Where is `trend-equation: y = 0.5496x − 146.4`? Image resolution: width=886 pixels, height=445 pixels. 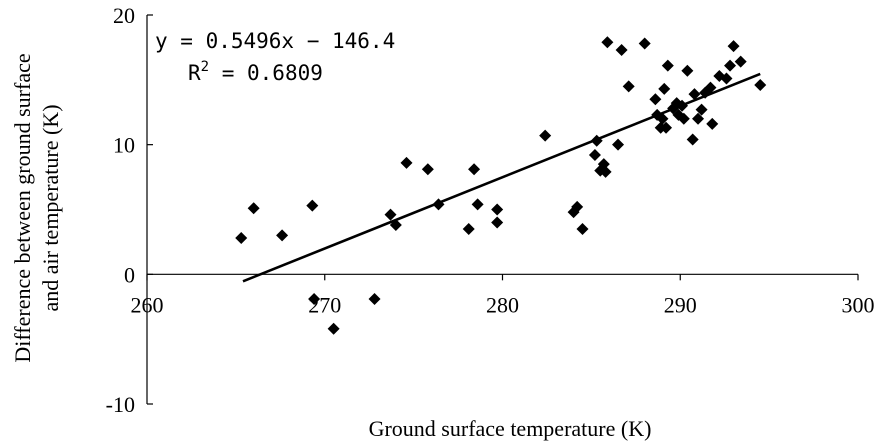 trend-equation: y = 0.5496x − 146.4 is located at coordinates (275, 41).